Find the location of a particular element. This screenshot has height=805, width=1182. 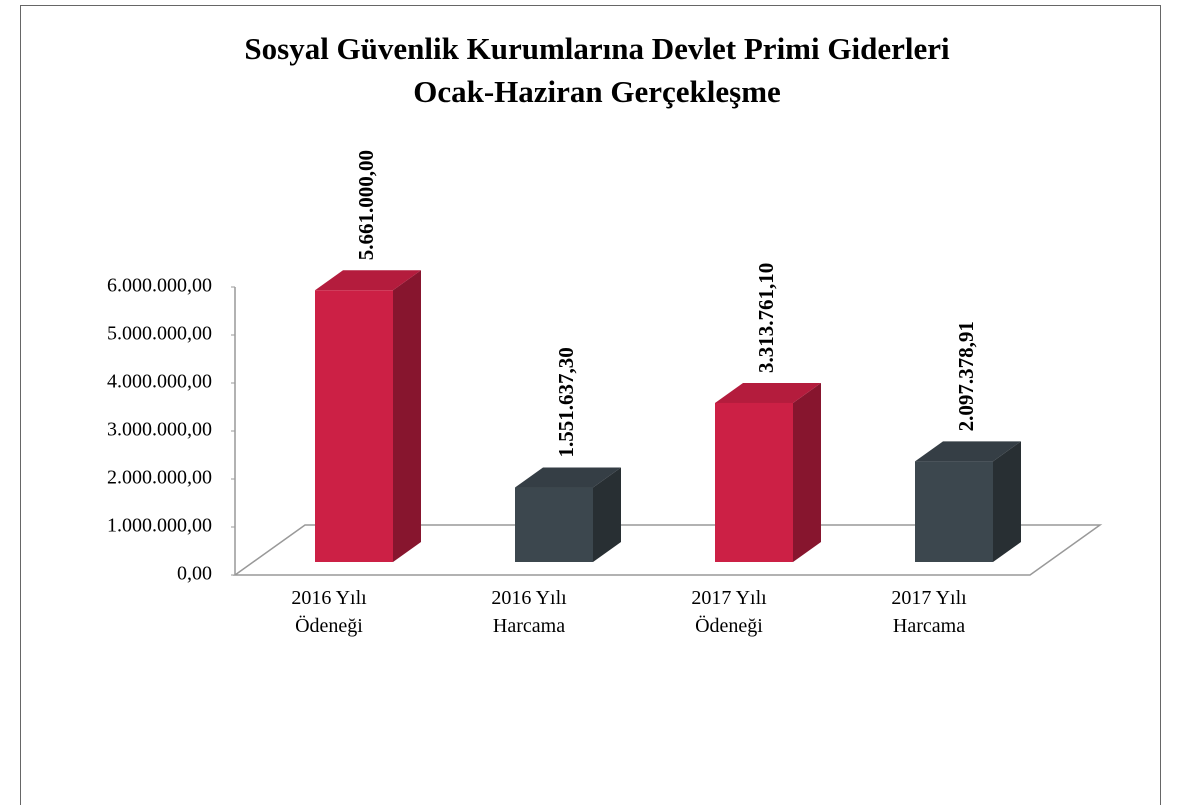

chart-subtitle: Ocak-Haziran Gerçekleşme is located at coordinates (597, 91).